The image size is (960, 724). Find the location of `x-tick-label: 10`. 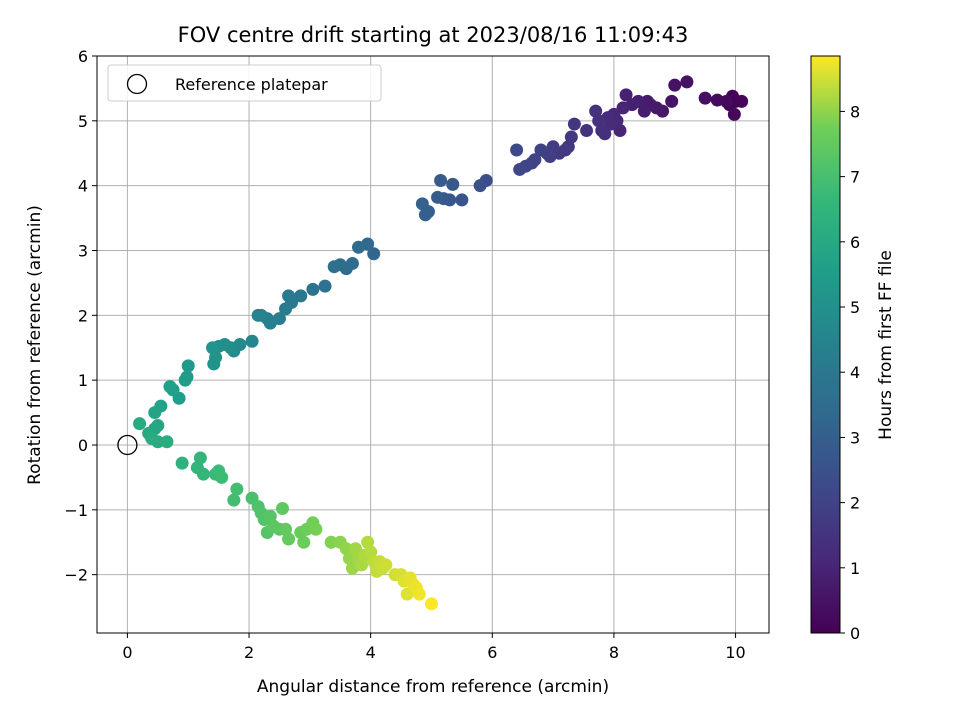

x-tick-label: 10 is located at coordinates (735, 652).